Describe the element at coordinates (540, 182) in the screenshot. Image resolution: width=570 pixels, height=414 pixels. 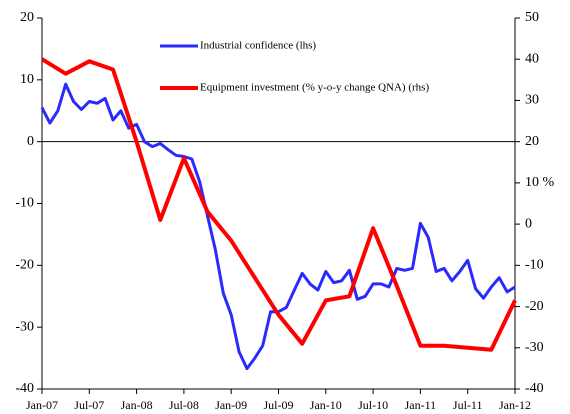
I see `y2-tick-label: 10 %` at that location.